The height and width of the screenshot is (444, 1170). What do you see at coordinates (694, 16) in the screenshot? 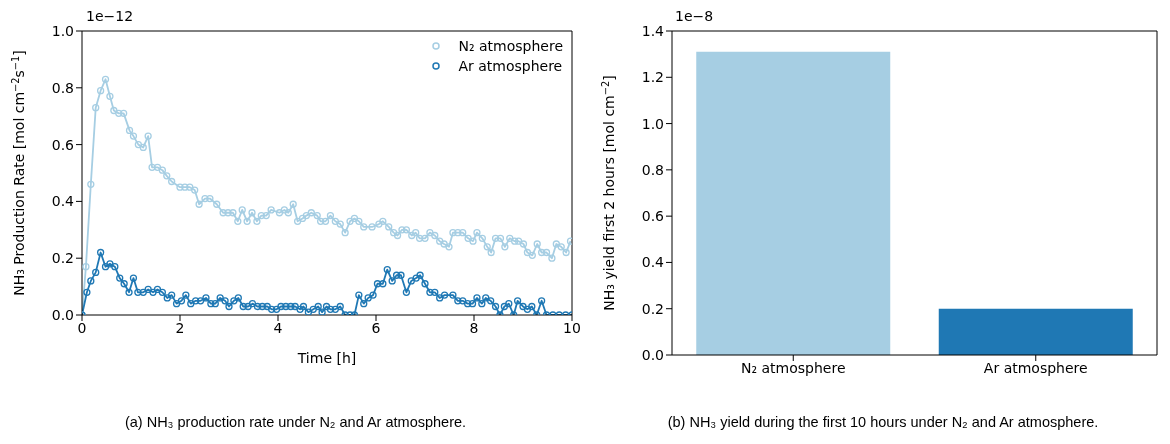
I see `text: 1e−8` at bounding box center [694, 16].